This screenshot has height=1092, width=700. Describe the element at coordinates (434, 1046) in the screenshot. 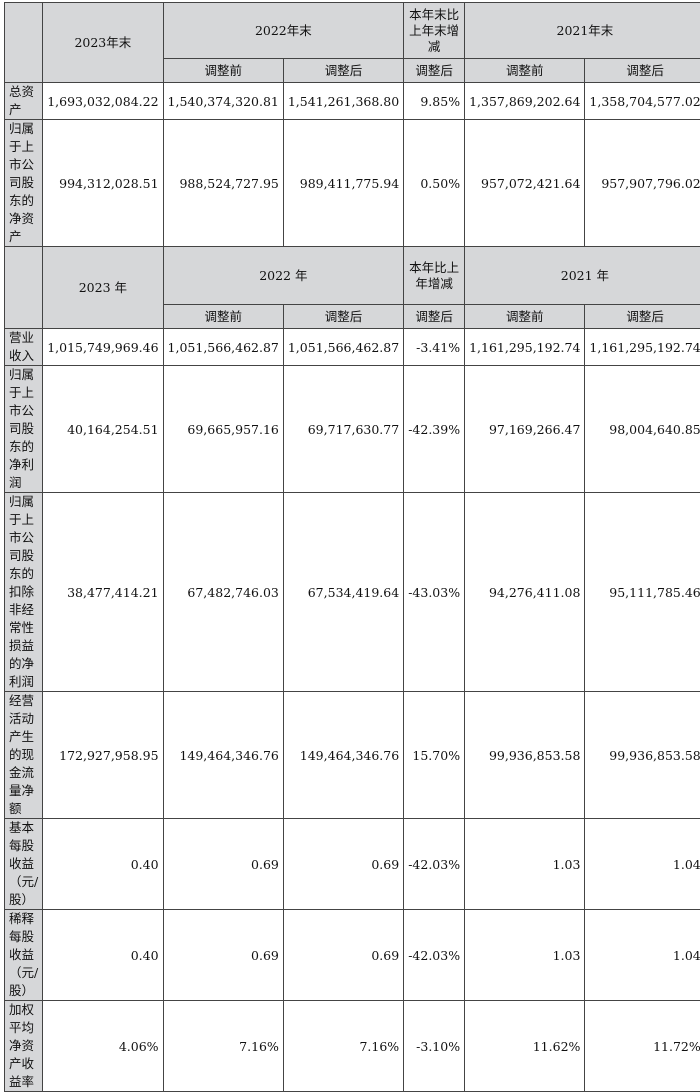

I see `cell-change: -3.10%` at that location.